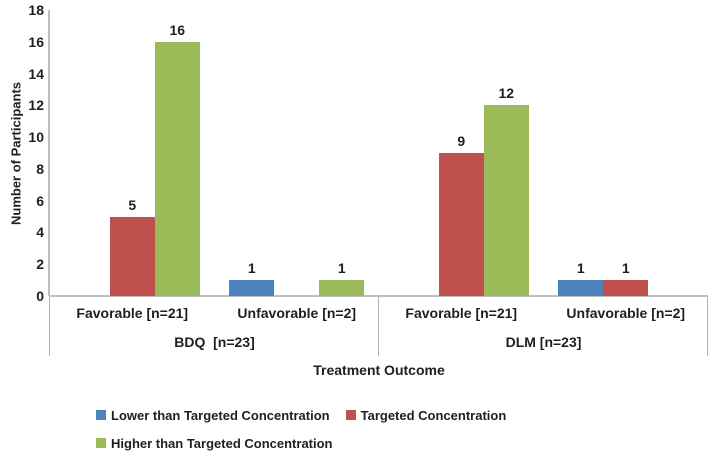 The image size is (710, 454). I want to click on y-tick-label: 2, so click(40, 264).